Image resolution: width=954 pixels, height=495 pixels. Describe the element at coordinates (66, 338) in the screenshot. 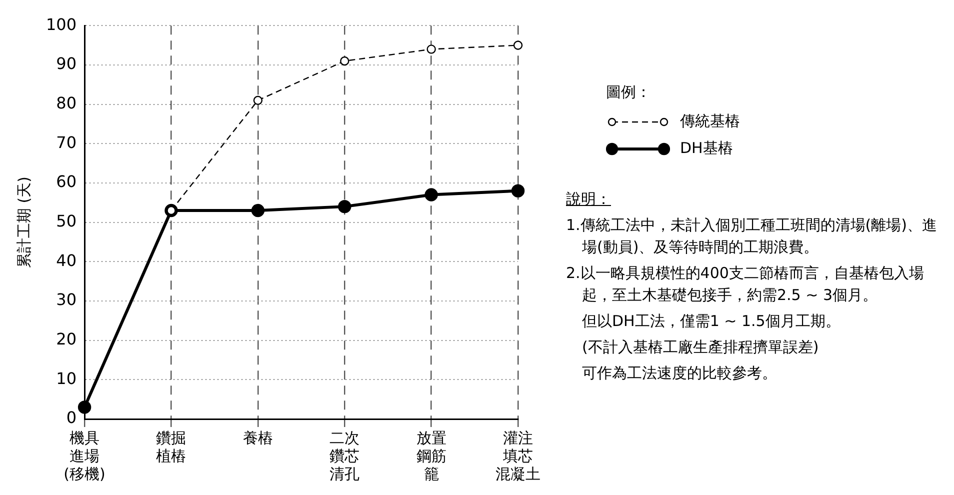

I see `y-tick-label: 20` at that location.